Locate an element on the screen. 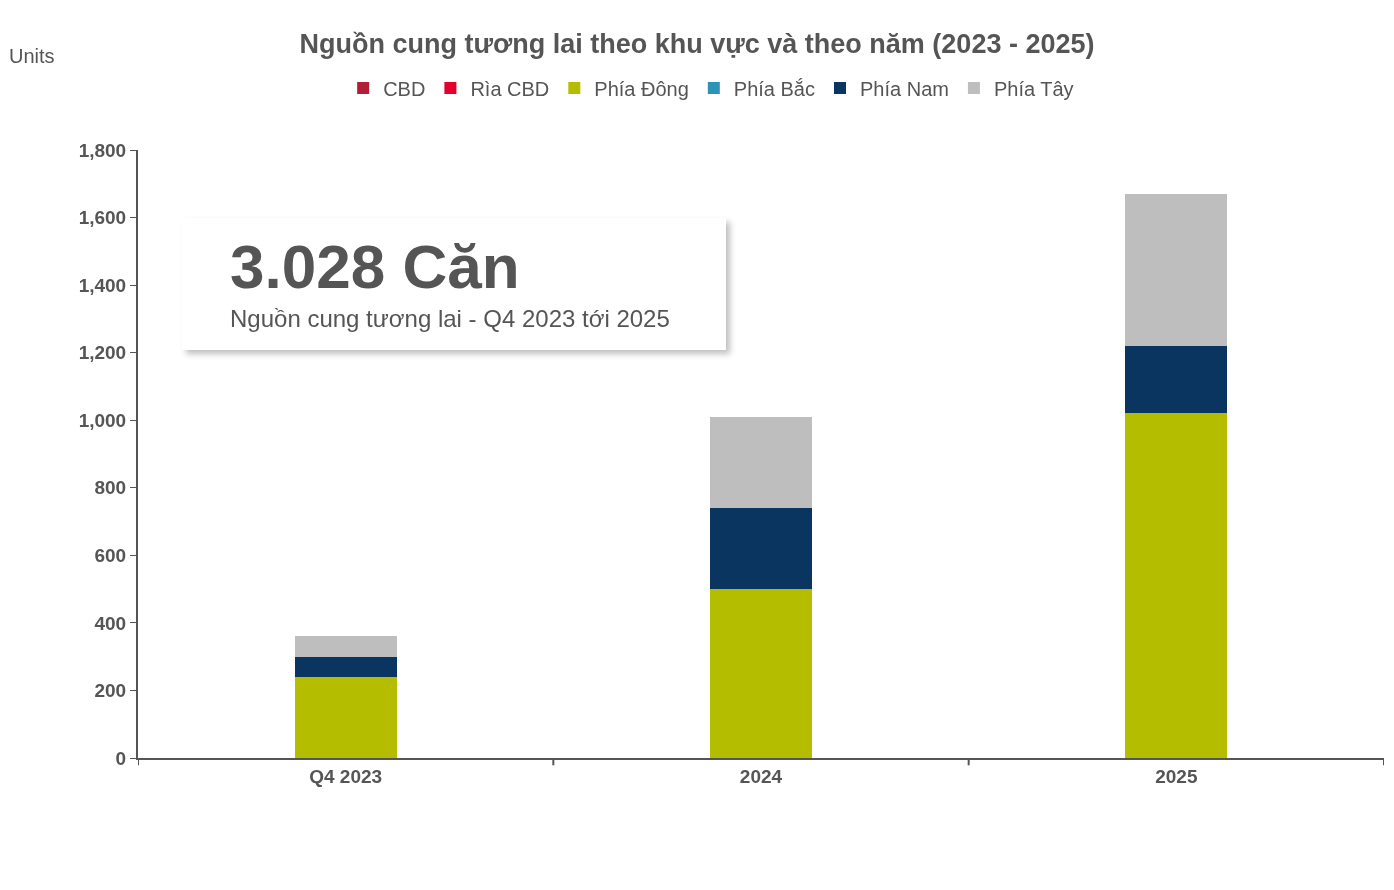 Image resolution: width=1394 pixels, height=890 pixels. y-tick-label: 1,800 is located at coordinates (102, 150).